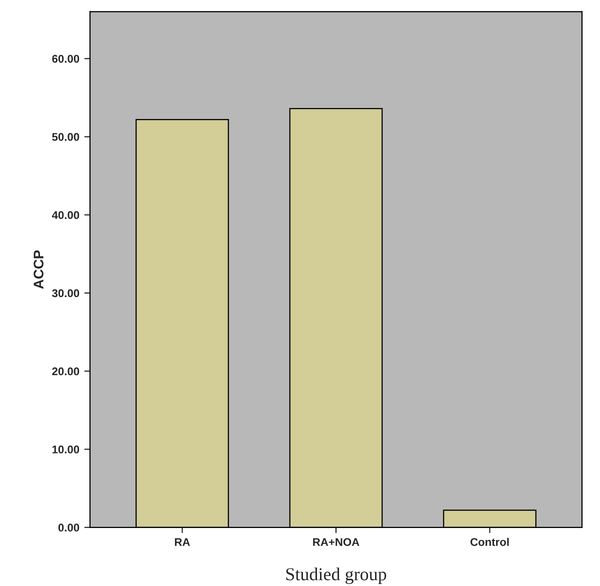  What do you see at coordinates (66, 58) in the screenshot?
I see `y-tick-label: 60.00` at bounding box center [66, 58].